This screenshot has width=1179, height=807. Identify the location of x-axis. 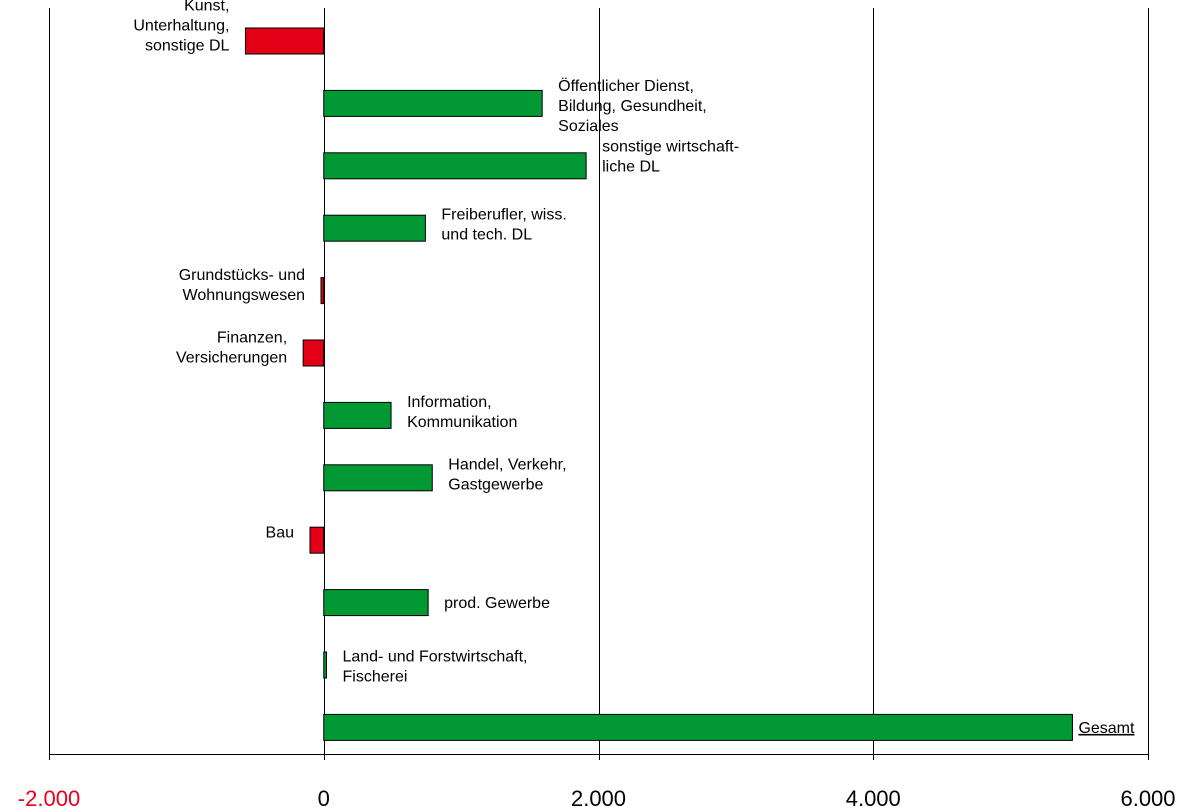
(599, 757).